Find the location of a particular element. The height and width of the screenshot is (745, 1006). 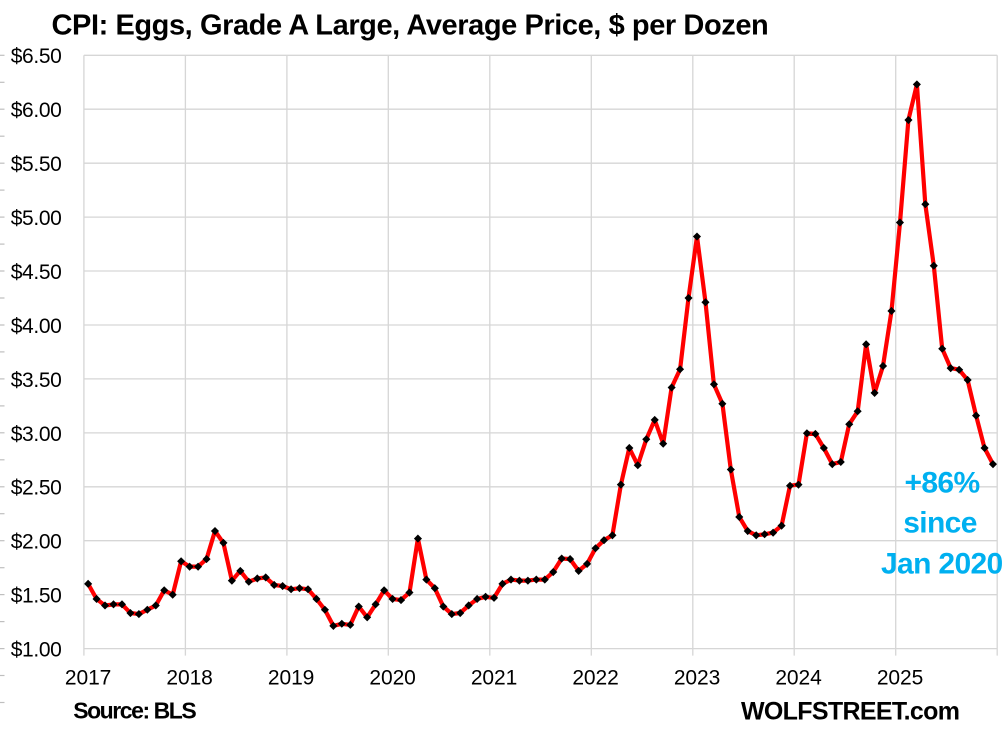

svg-text: $4.00 is located at coordinates (36, 326).